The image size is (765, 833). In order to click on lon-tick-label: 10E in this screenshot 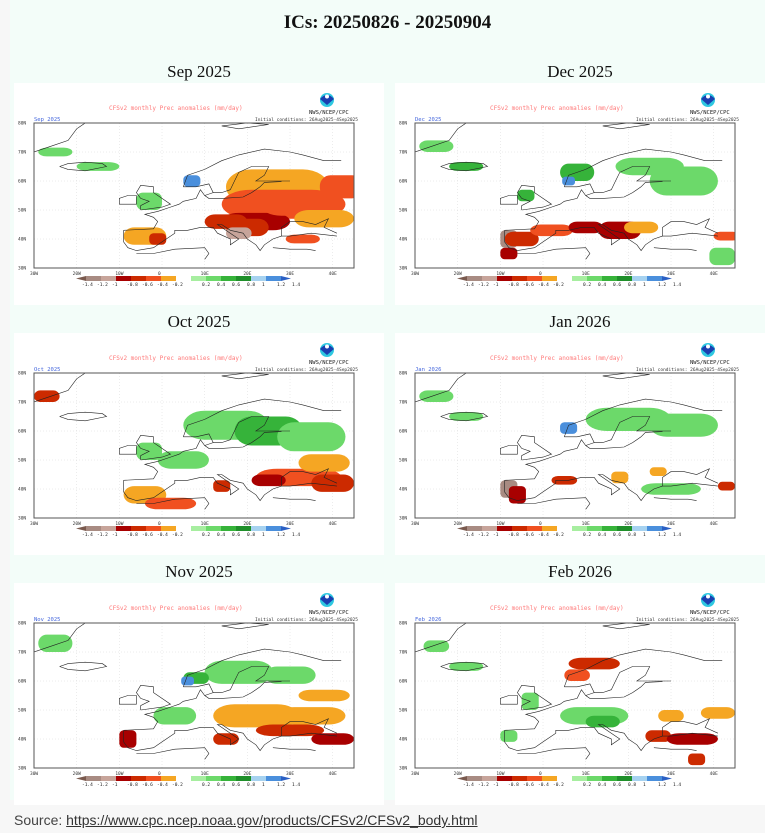, I will do `click(586, 274)`.